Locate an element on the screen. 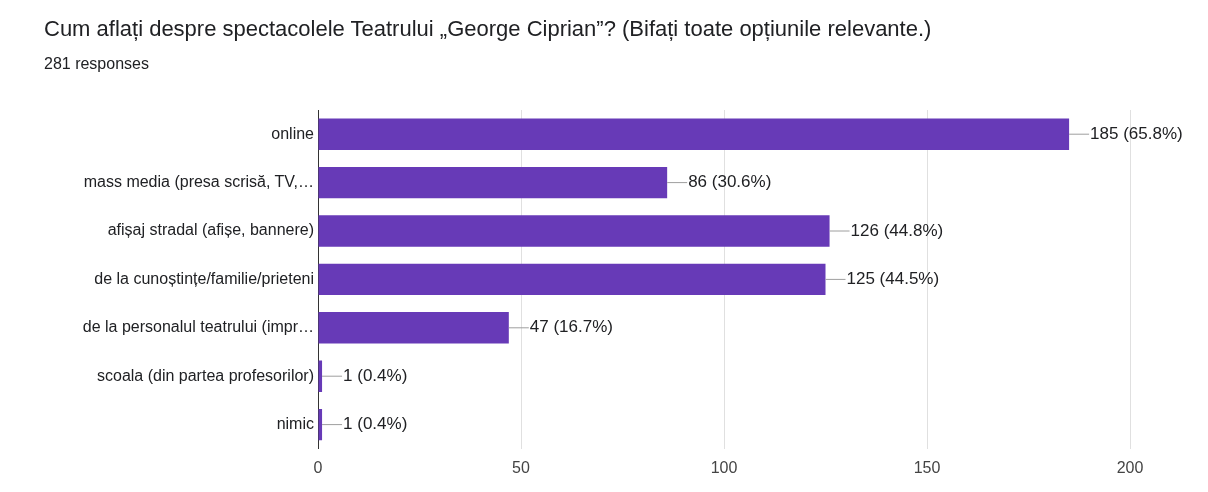 The width and height of the screenshot is (1208, 492). y-tick-label: de la cunoștințe/familie/prieteni is located at coordinates (204, 278).